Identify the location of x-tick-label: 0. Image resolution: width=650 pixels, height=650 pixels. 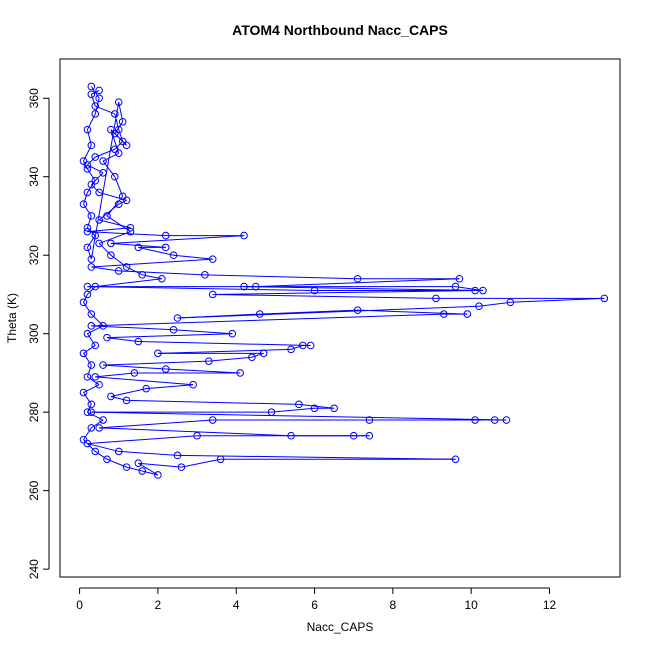
(79, 605).